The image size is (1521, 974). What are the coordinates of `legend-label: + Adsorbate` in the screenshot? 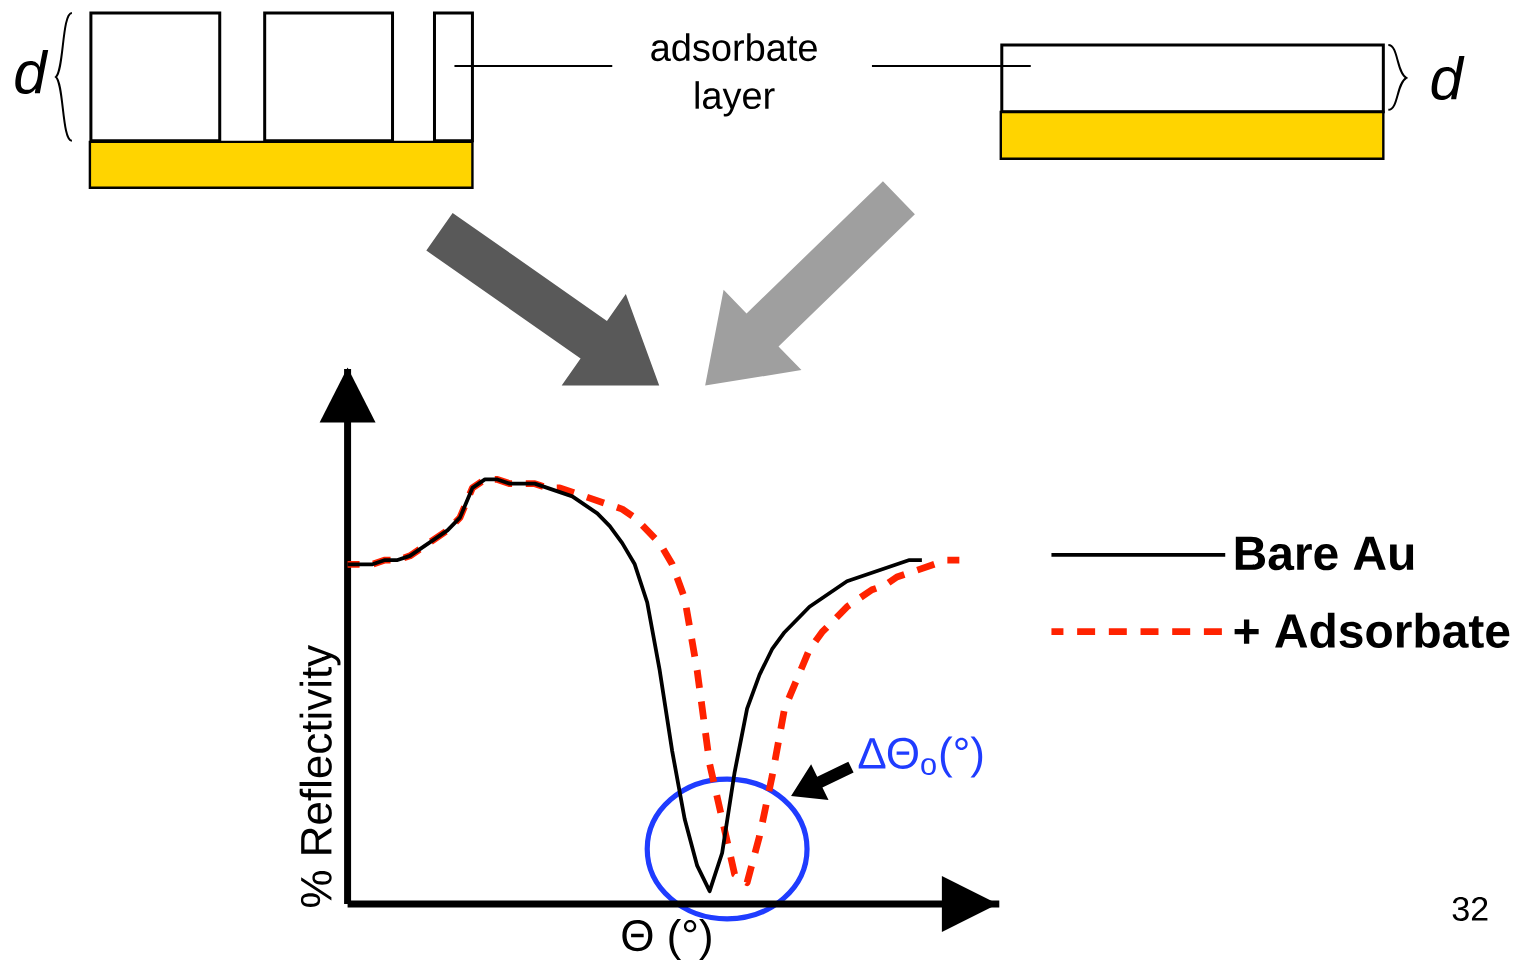 It's located at (1372, 630).